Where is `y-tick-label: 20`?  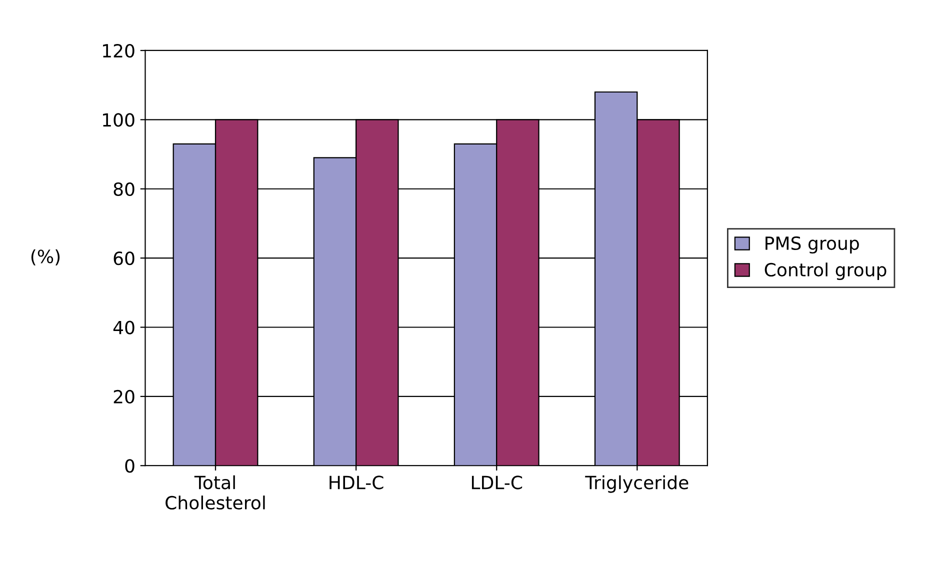 y-tick-label: 20 is located at coordinates (124, 397).